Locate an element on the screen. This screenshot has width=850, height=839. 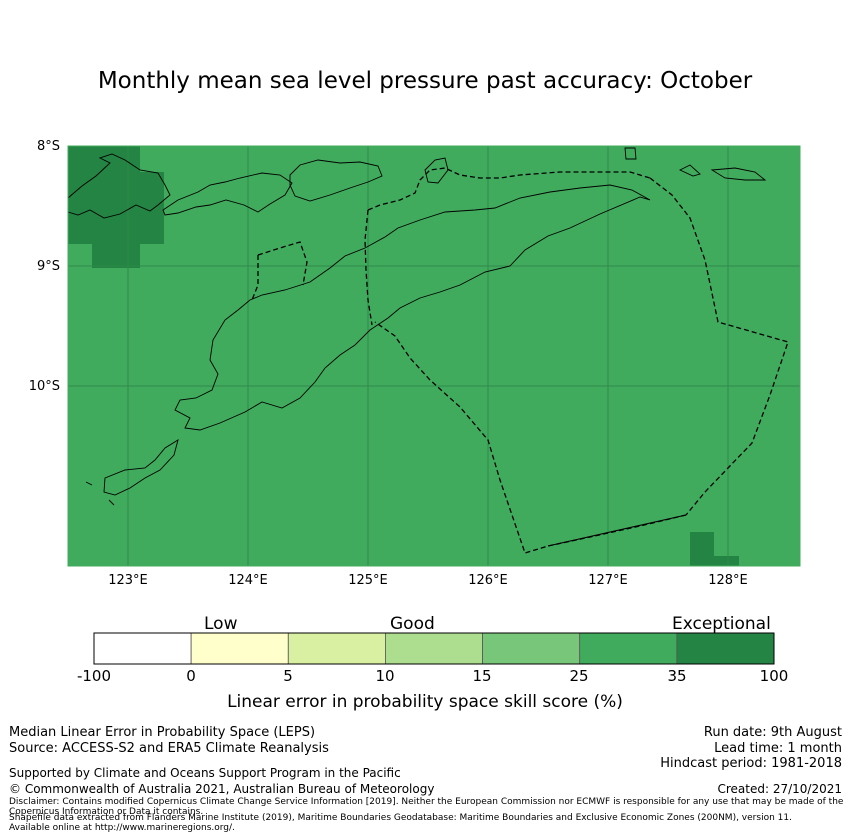
colorbar is located at coordinates (434, 648).